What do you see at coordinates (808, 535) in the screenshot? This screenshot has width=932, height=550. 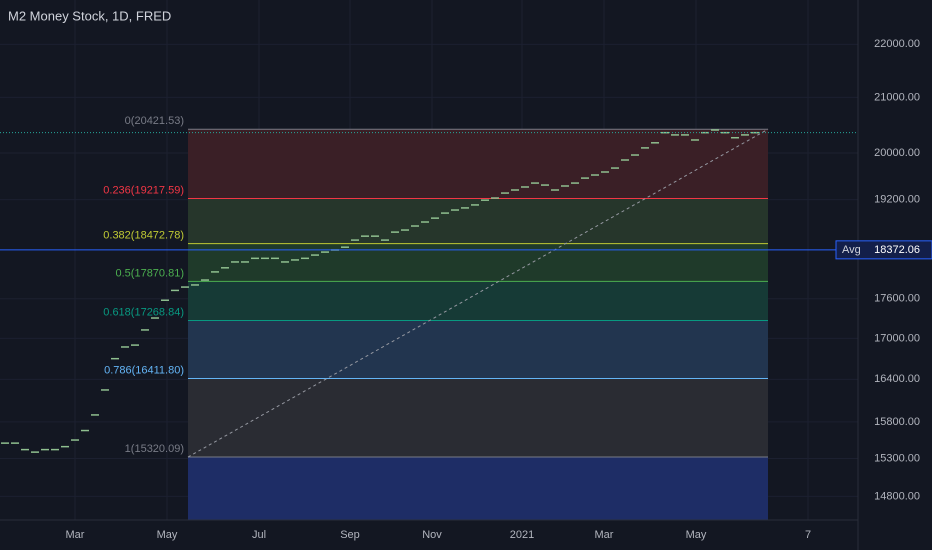 I see `x-tick-label: 7` at bounding box center [808, 535].